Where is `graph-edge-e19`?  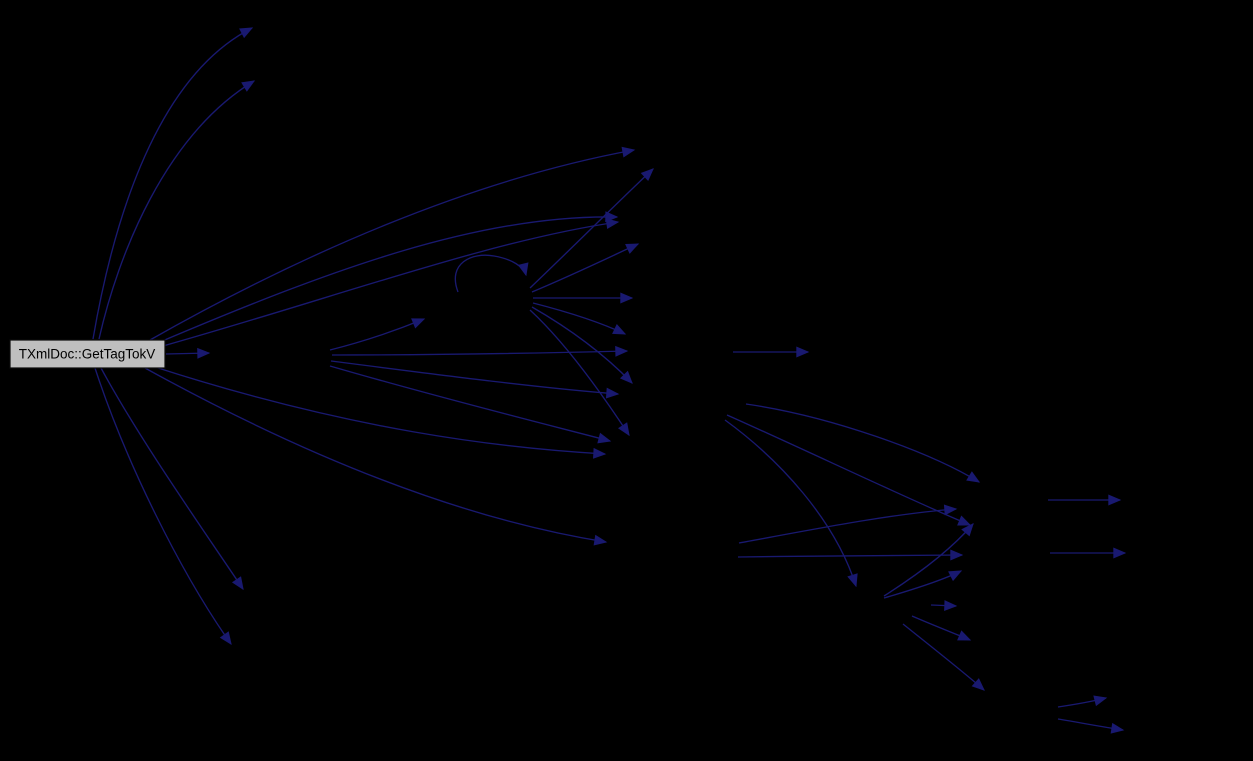 graph-edge-e19 is located at coordinates (579, 318).